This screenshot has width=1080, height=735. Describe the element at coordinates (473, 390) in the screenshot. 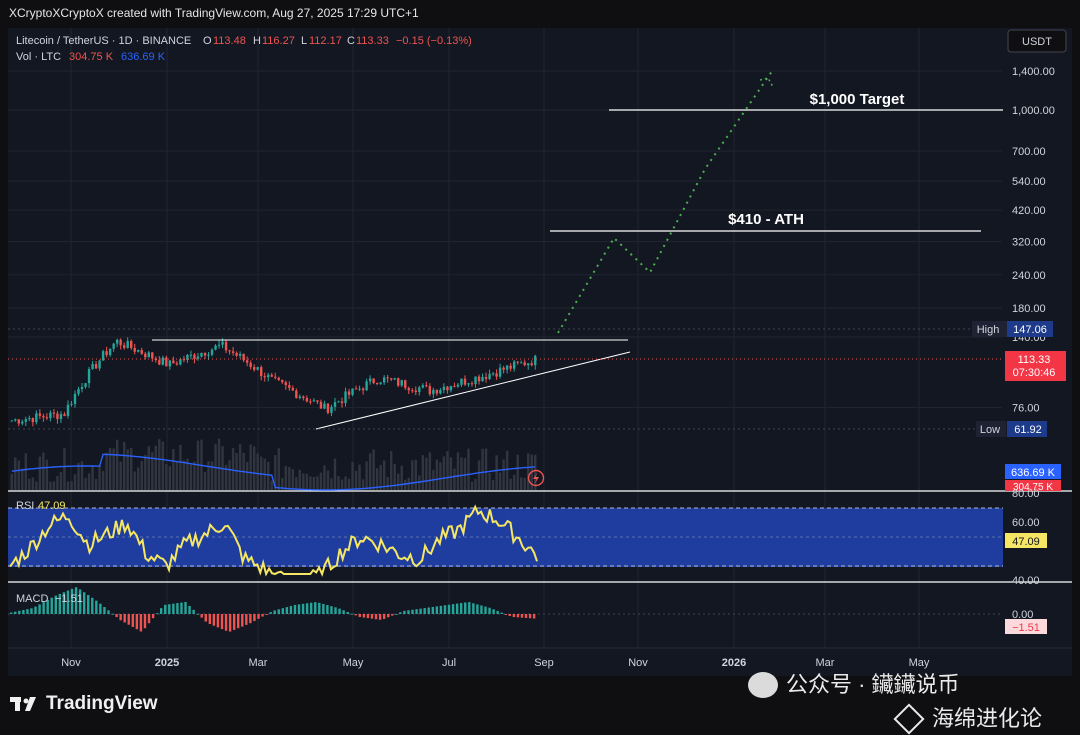

I see `ascending-support-line` at that location.